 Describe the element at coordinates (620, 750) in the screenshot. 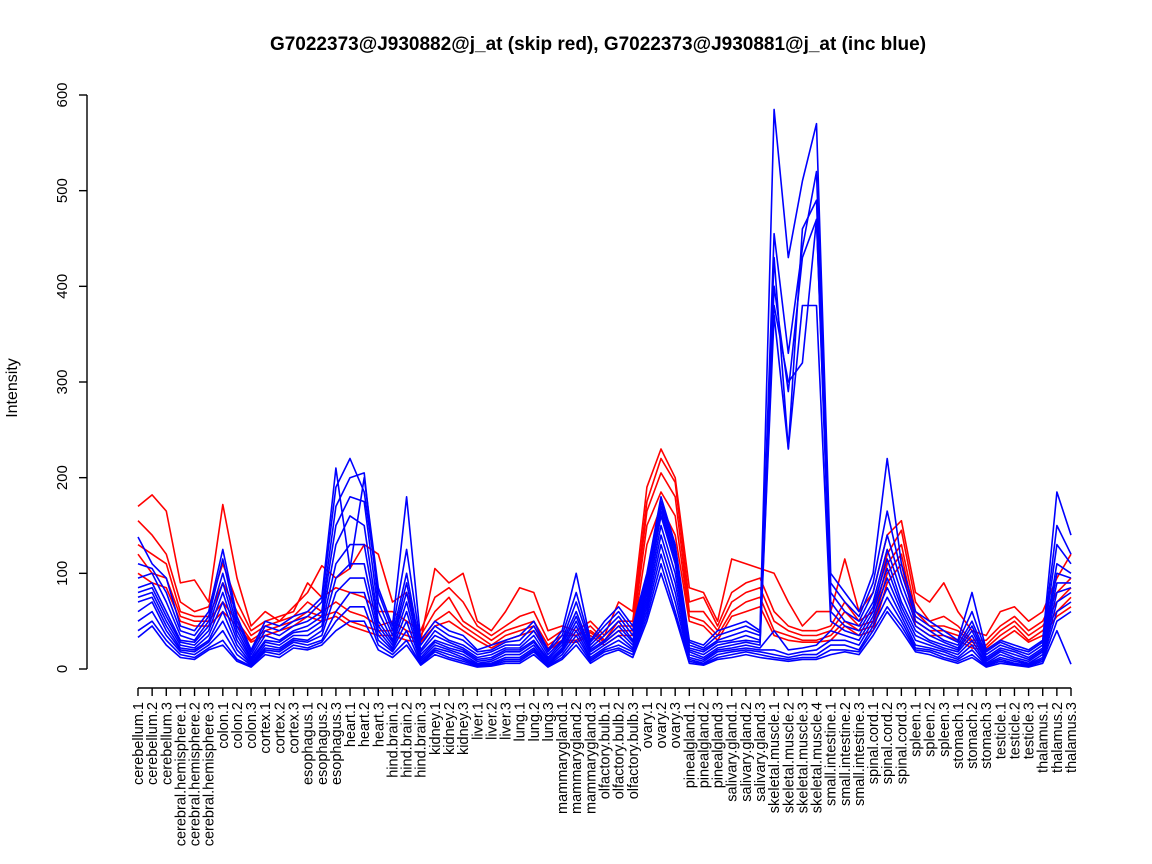

I see `x-tick-label: olfactory.bulb.2` at that location.